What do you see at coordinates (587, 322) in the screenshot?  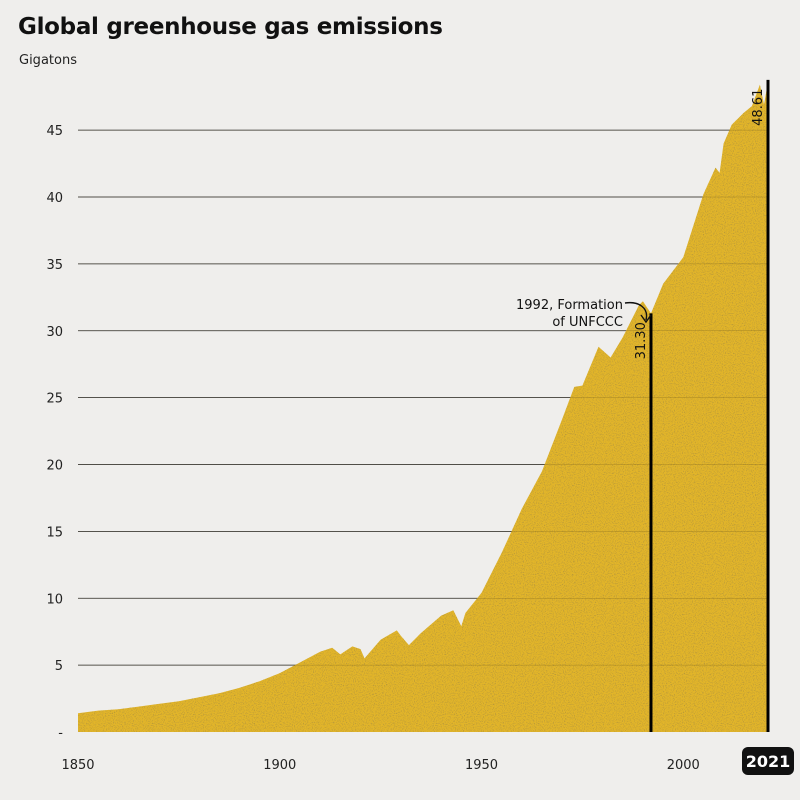 I see `annotation-text: of UNFCCC` at bounding box center [587, 322].